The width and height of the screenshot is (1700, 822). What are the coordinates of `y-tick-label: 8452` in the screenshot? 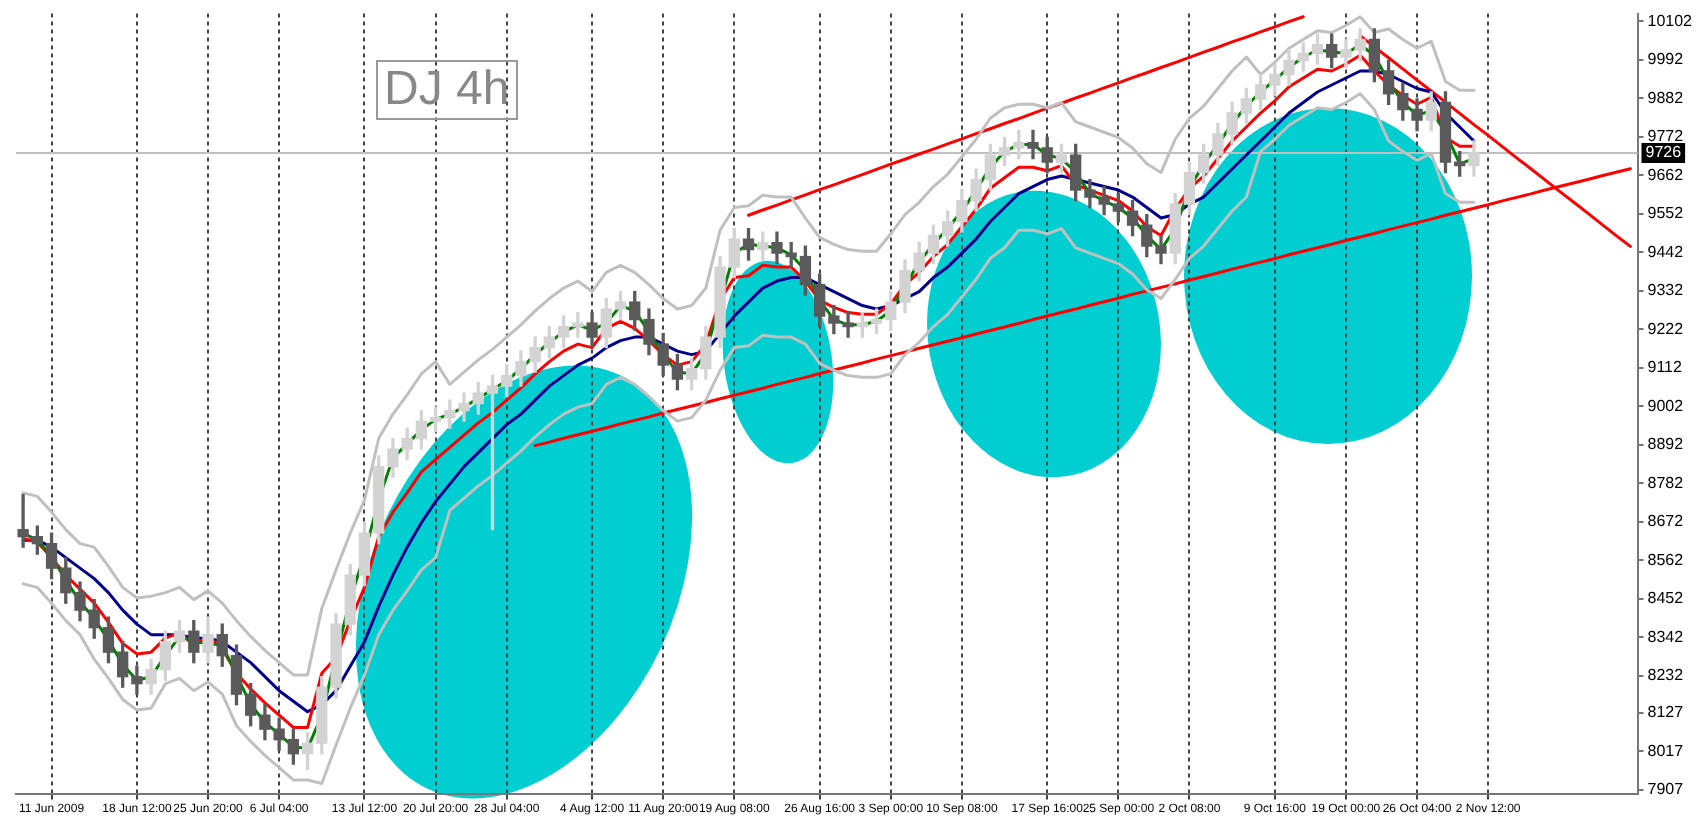 It's located at (1666, 598).